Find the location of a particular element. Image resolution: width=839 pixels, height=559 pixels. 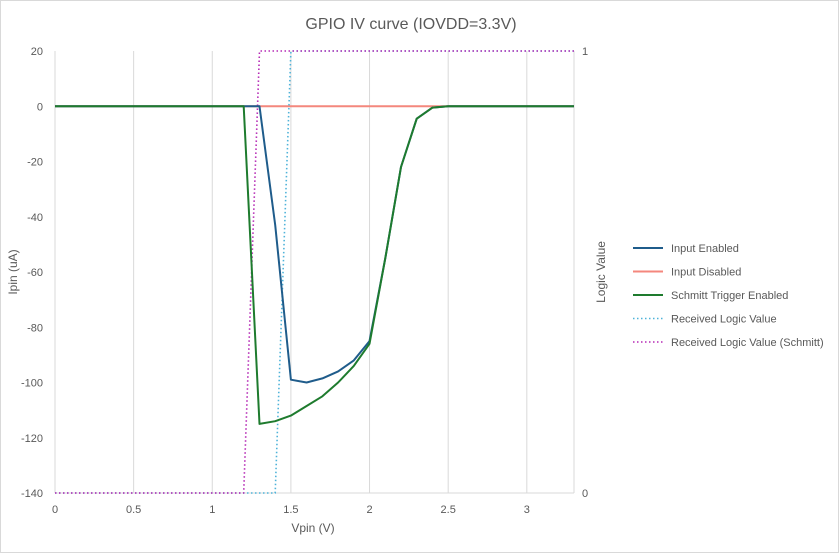

chart-title: GPIO IV curve (IOVDD=3.3V) is located at coordinates (410, 24).